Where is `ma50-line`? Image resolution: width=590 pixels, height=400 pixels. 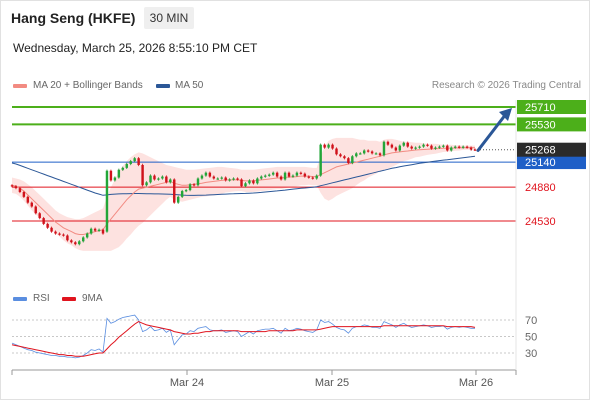
ma50-line is located at coordinates (243, 175).